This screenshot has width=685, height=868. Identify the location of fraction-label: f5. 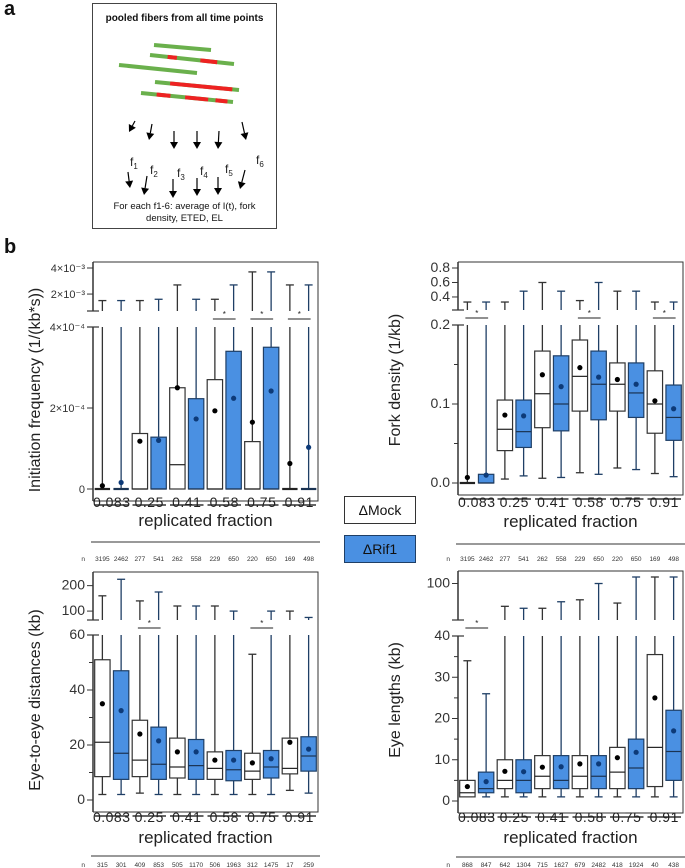
(229, 170).